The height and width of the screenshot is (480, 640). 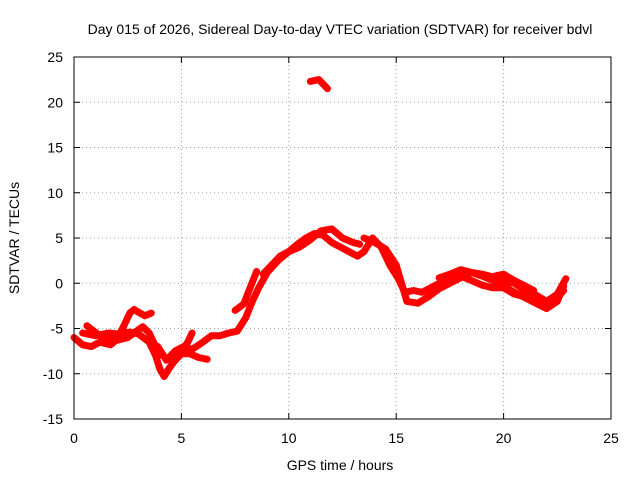 I want to click on x-tick-label: 25, so click(x=611, y=438).